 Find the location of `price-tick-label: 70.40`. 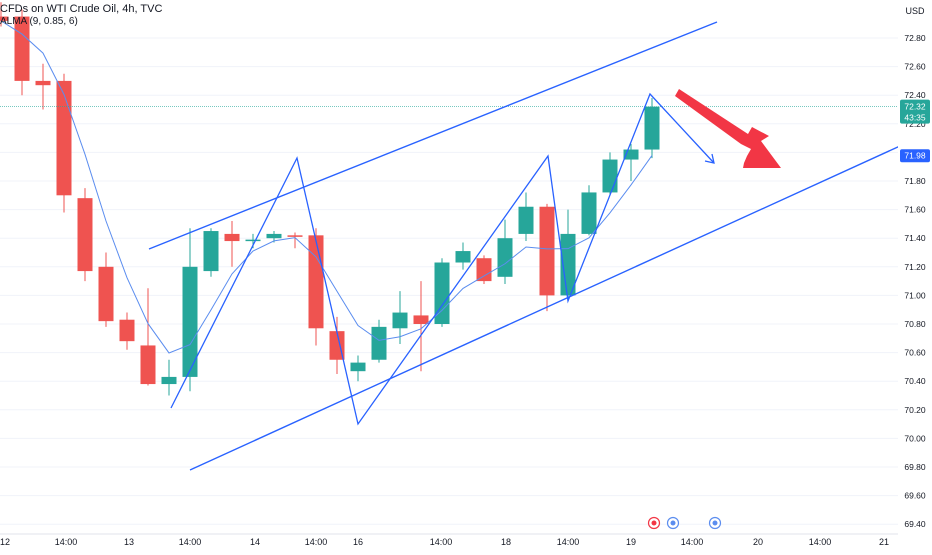

price-tick-label: 70.40 is located at coordinates (915, 381).